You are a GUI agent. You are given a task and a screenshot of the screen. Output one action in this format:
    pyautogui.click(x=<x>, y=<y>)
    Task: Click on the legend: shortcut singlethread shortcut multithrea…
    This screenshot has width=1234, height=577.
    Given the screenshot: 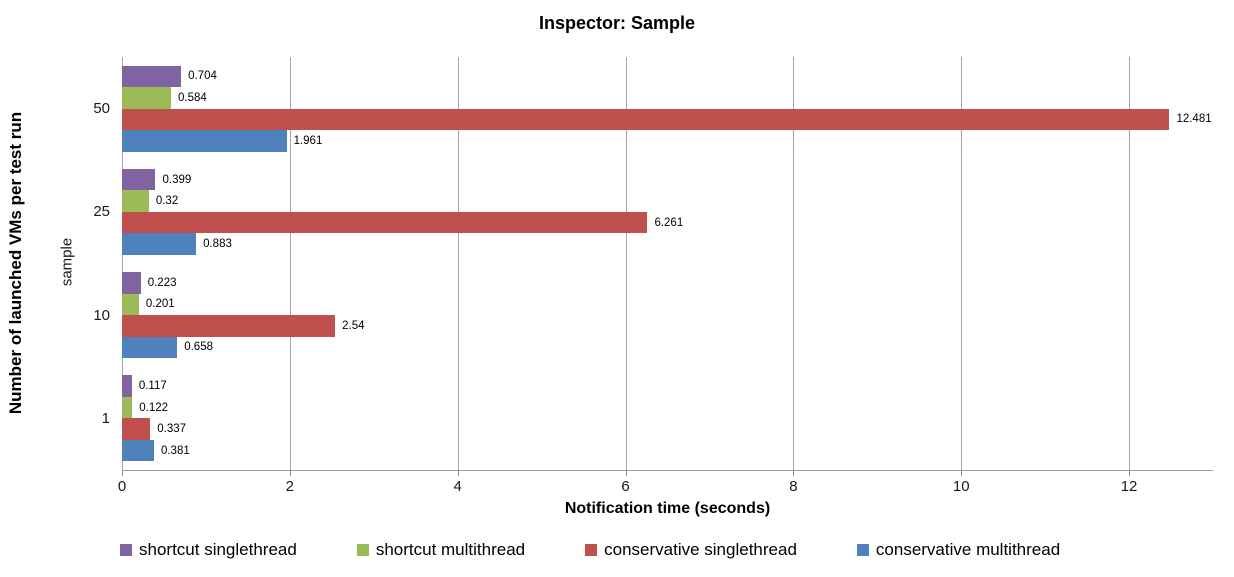 What is the action you would take?
    pyautogui.click(x=590, y=550)
    